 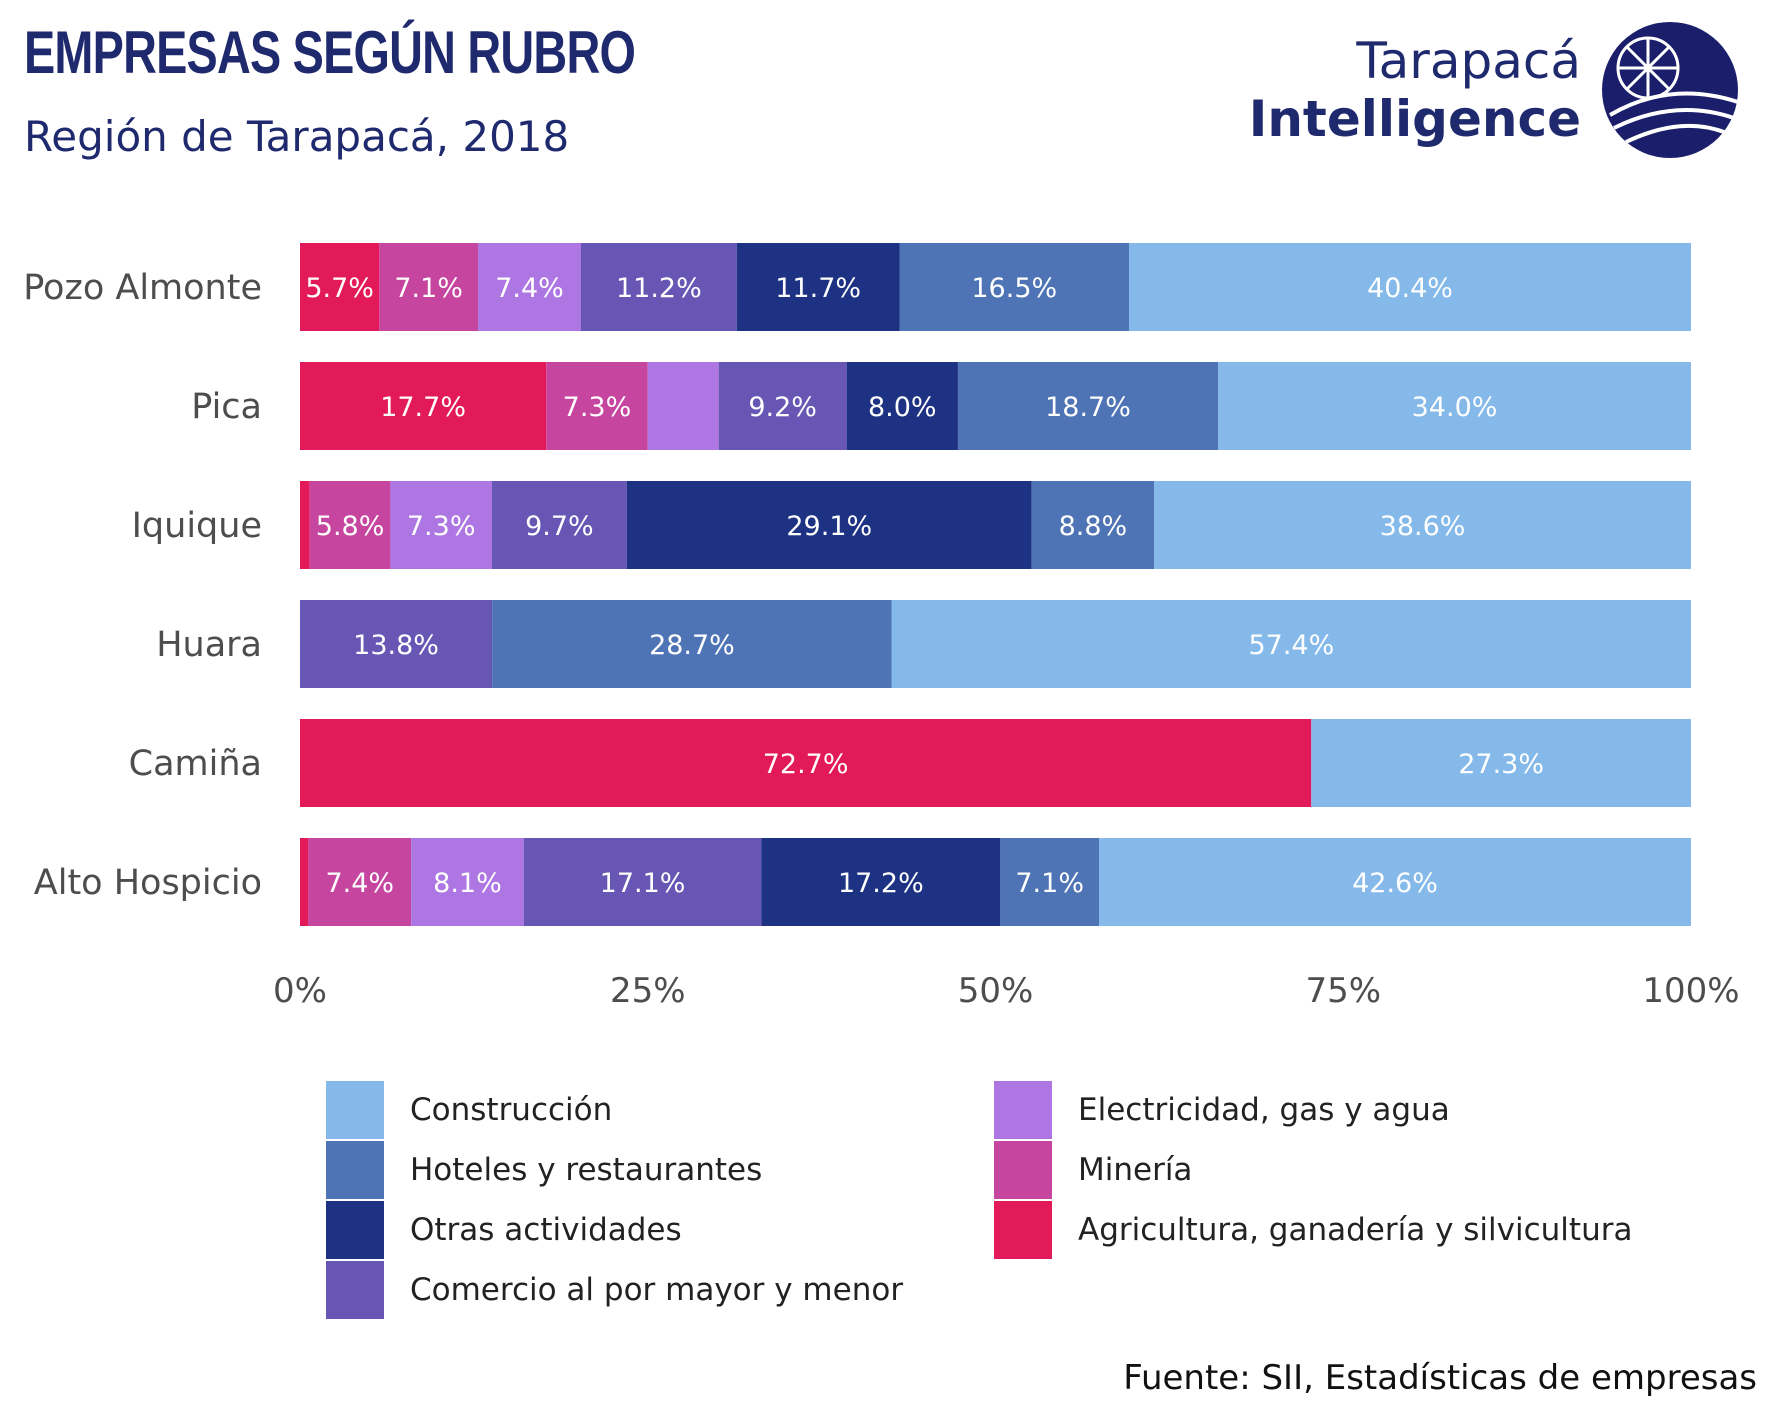 I want to click on legend-item: Otras actividades, so click(x=504, y=1230).